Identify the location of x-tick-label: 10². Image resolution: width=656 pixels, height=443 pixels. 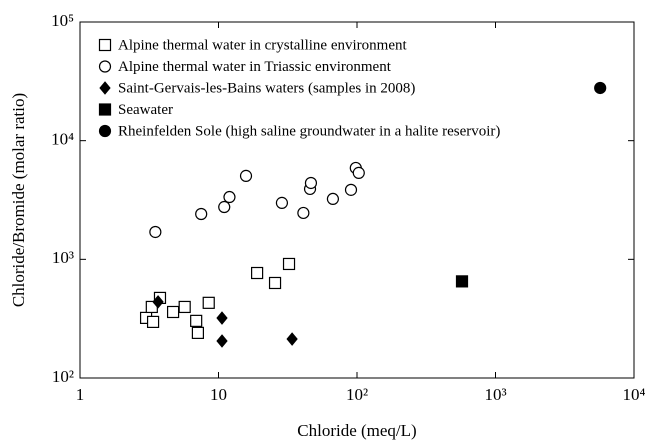
(357, 394).